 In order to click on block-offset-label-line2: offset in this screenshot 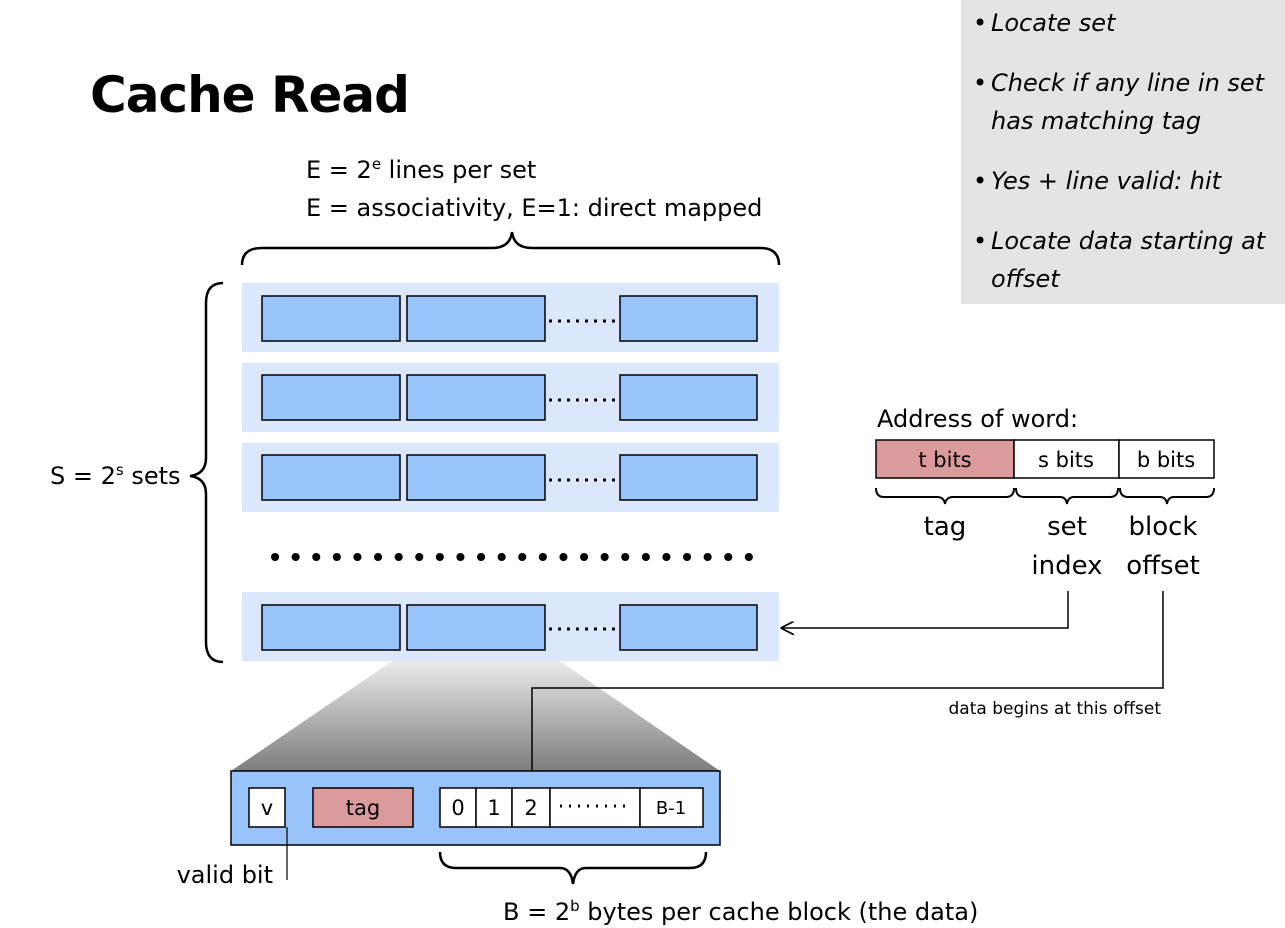, I will do `click(1163, 566)`.